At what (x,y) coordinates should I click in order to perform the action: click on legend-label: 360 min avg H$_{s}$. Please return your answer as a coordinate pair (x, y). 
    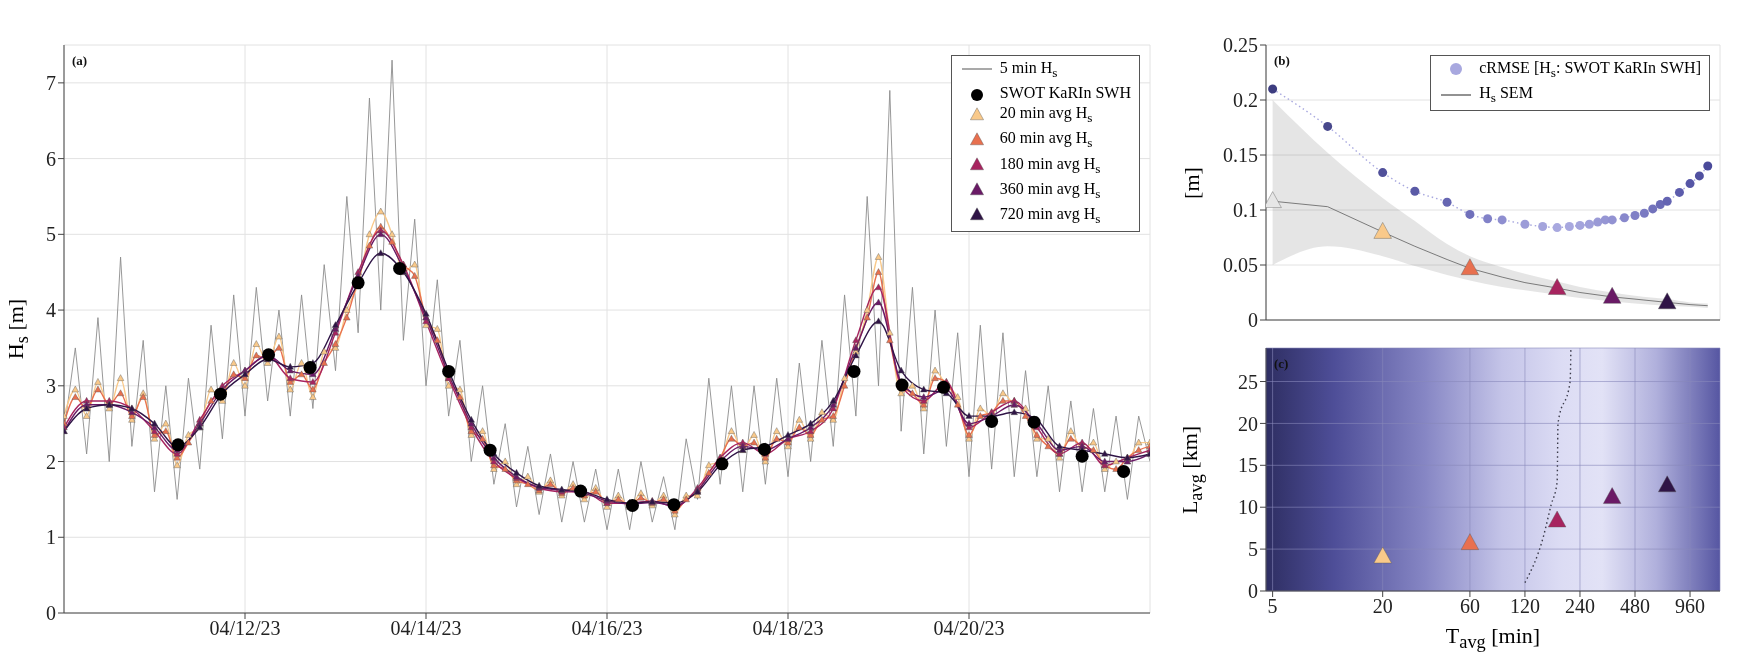
    Looking at the image, I should click on (1050, 190).